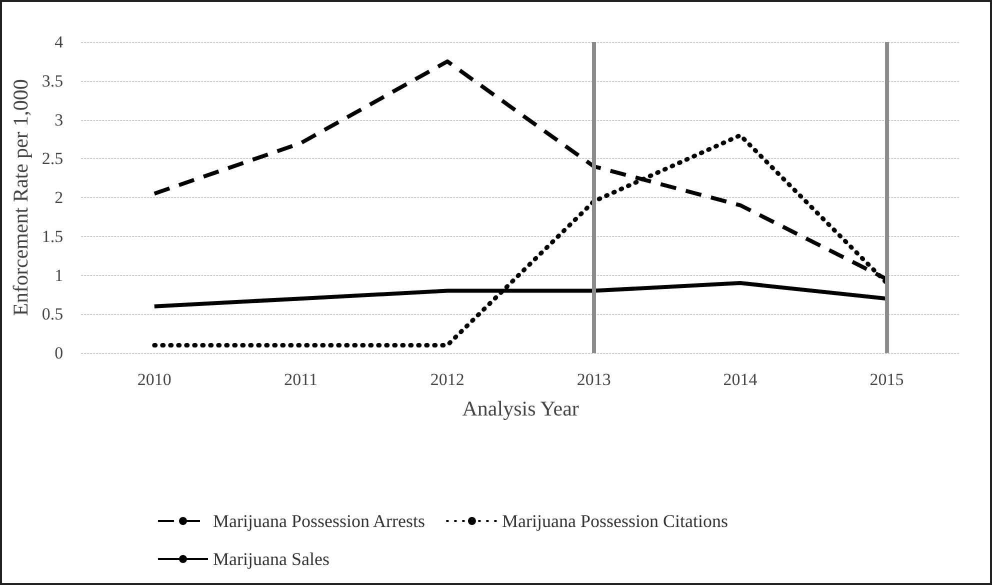  What do you see at coordinates (593, 379) in the screenshot?
I see `x-tick-label: 2013` at bounding box center [593, 379].